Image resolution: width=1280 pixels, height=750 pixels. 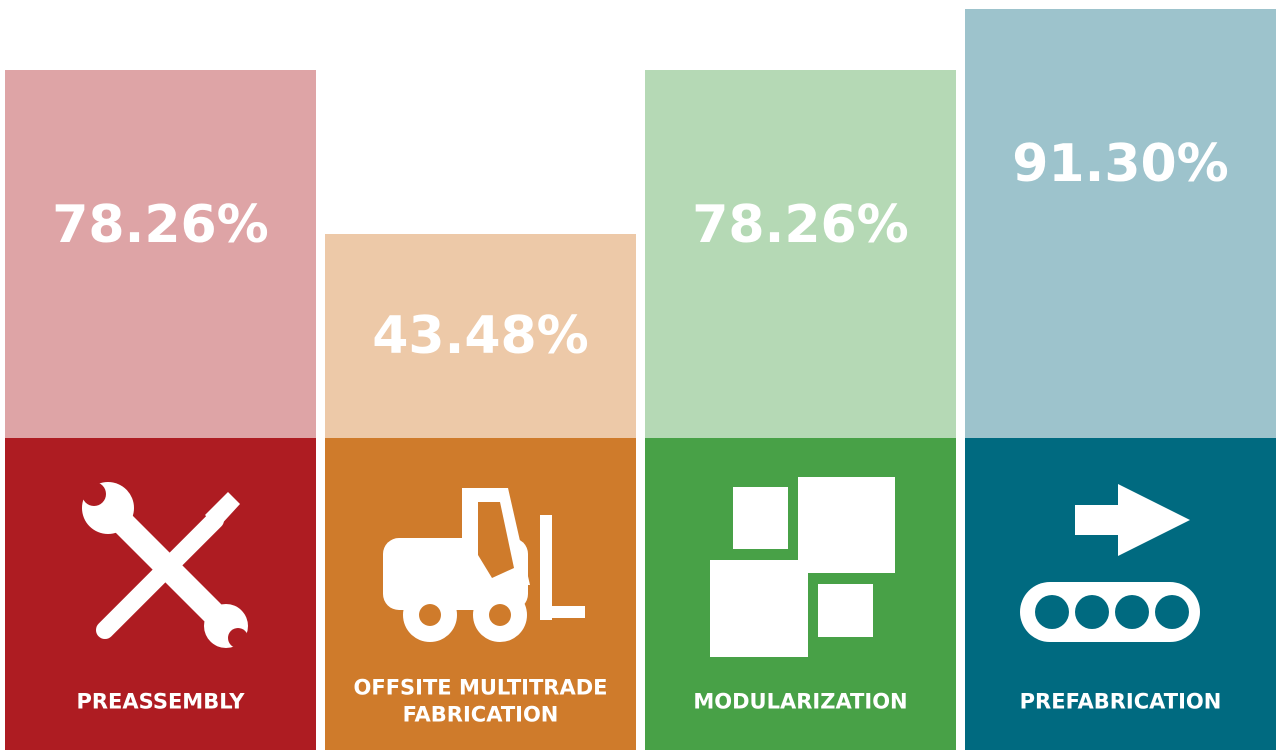 What do you see at coordinates (1120, 163) in the screenshot?
I see `value-label: 91.30%` at bounding box center [1120, 163].